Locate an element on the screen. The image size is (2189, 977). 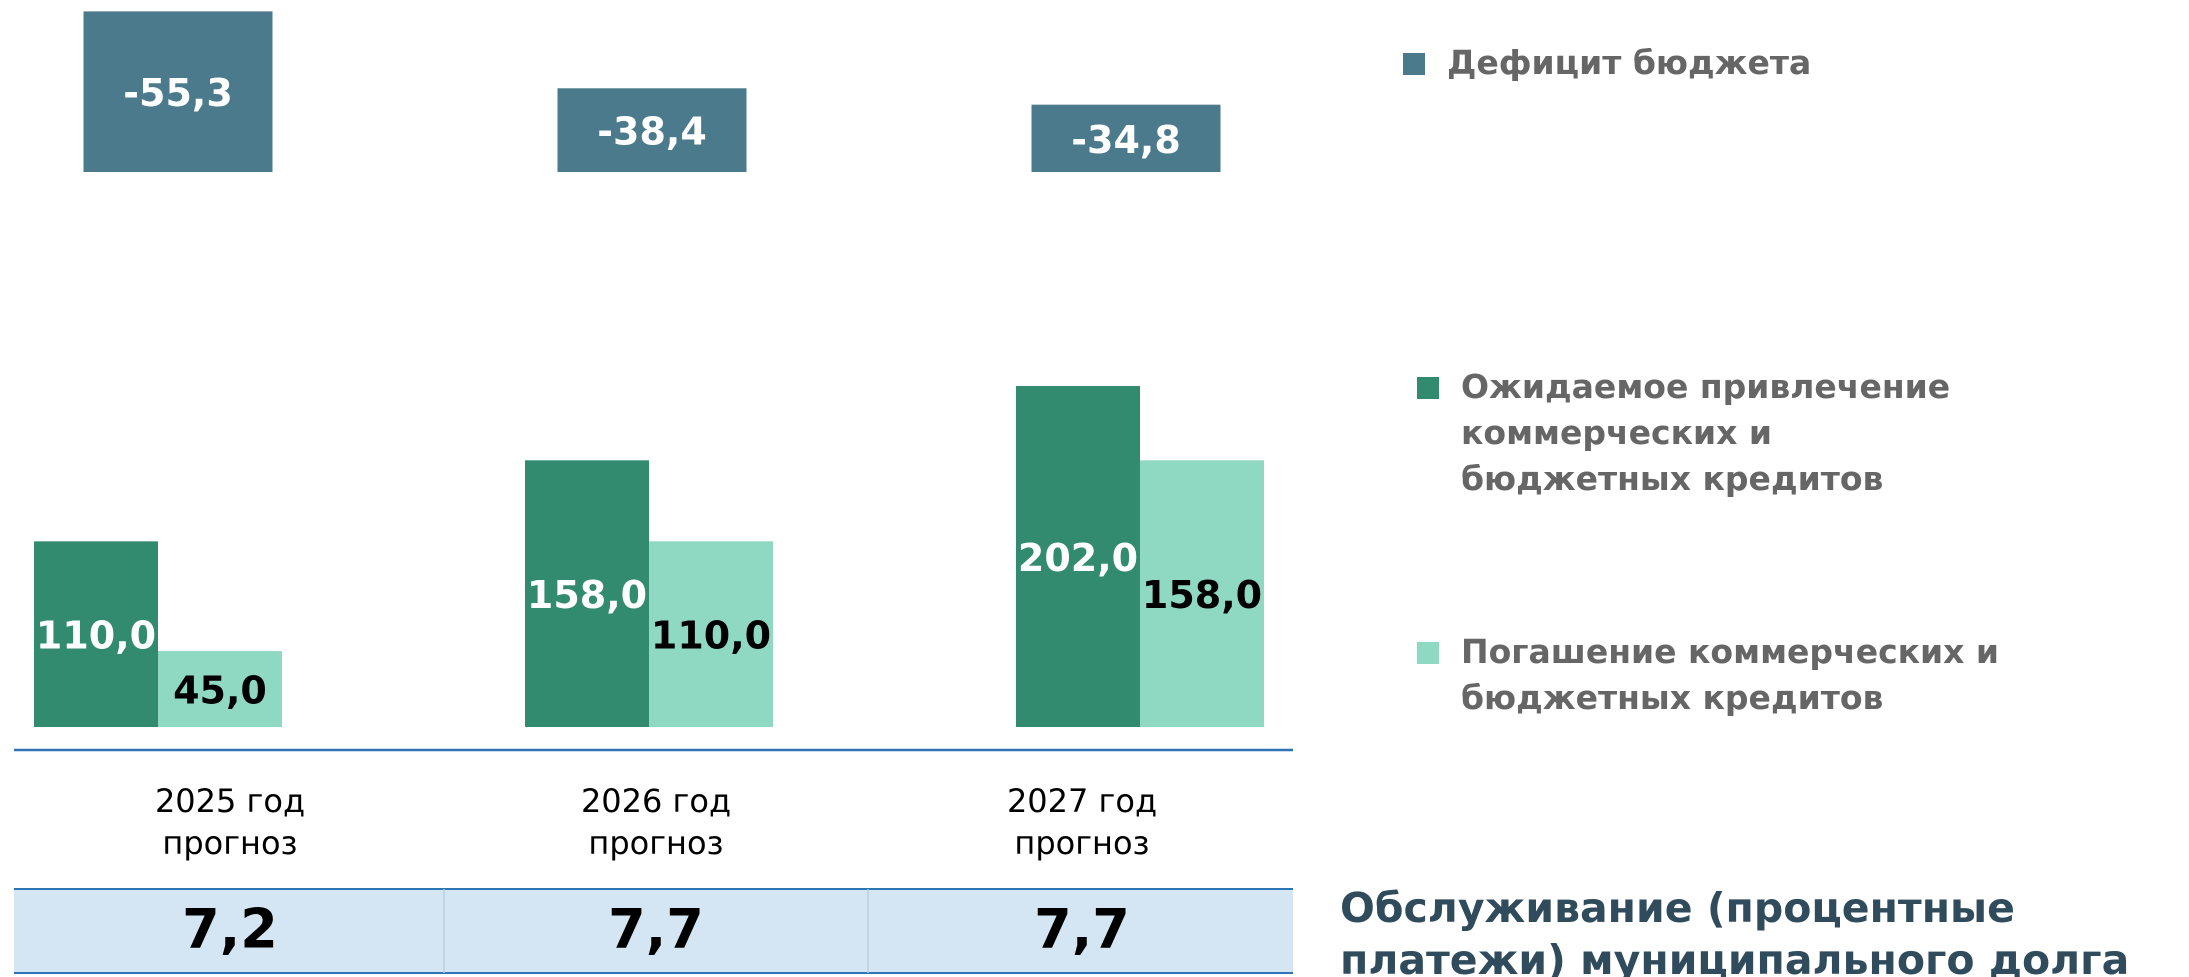
data-label: -55,3 is located at coordinates (178, 93).